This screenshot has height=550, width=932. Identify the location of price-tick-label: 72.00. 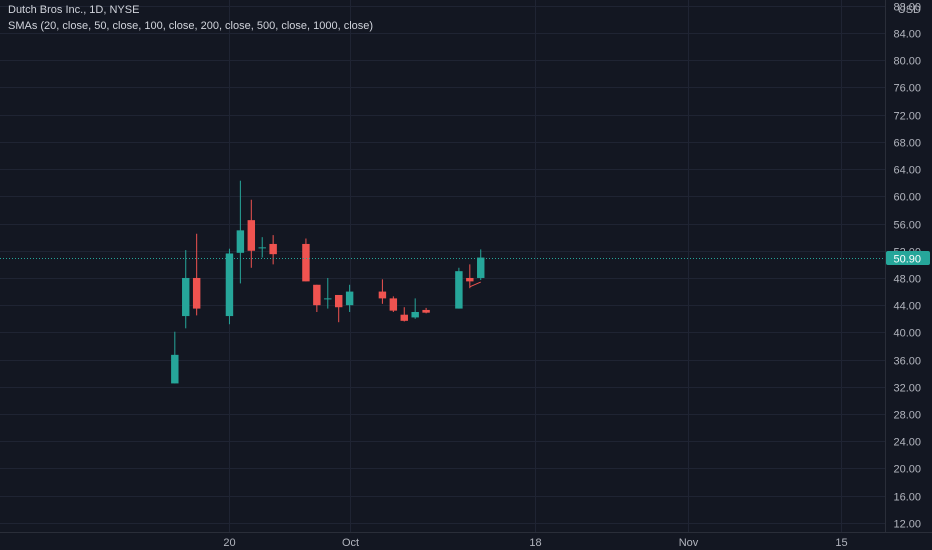
(907, 117).